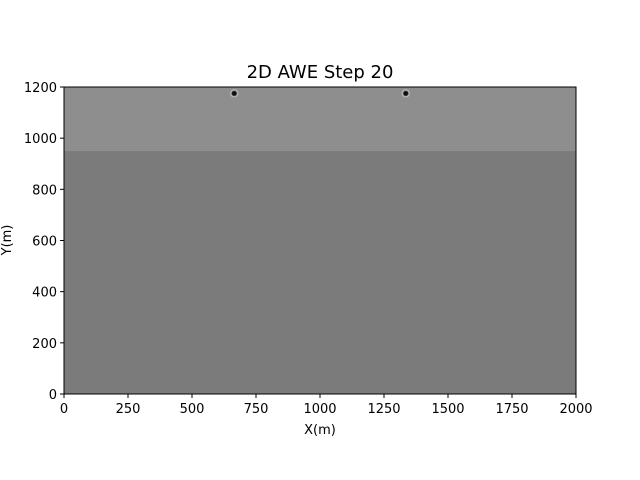  What do you see at coordinates (192, 409) in the screenshot?
I see `x-tick-label: 500` at bounding box center [192, 409].